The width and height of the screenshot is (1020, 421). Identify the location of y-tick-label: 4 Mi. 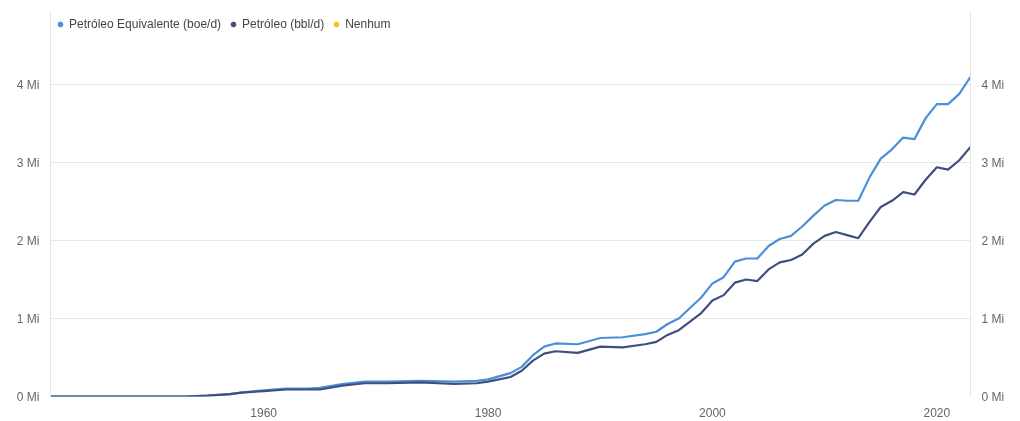
(28, 84).